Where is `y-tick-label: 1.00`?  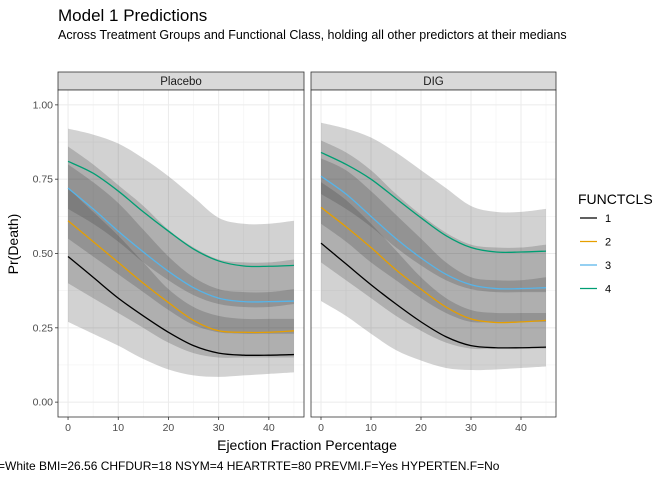
y-tick-label: 1.00 is located at coordinates (43, 105).